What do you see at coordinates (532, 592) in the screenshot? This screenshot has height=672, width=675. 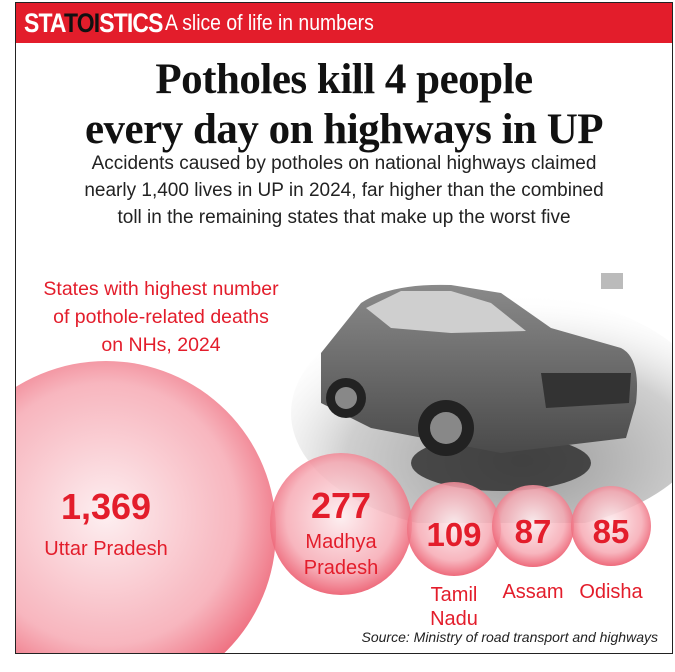 I see `category-label: Assam` at bounding box center [532, 592].